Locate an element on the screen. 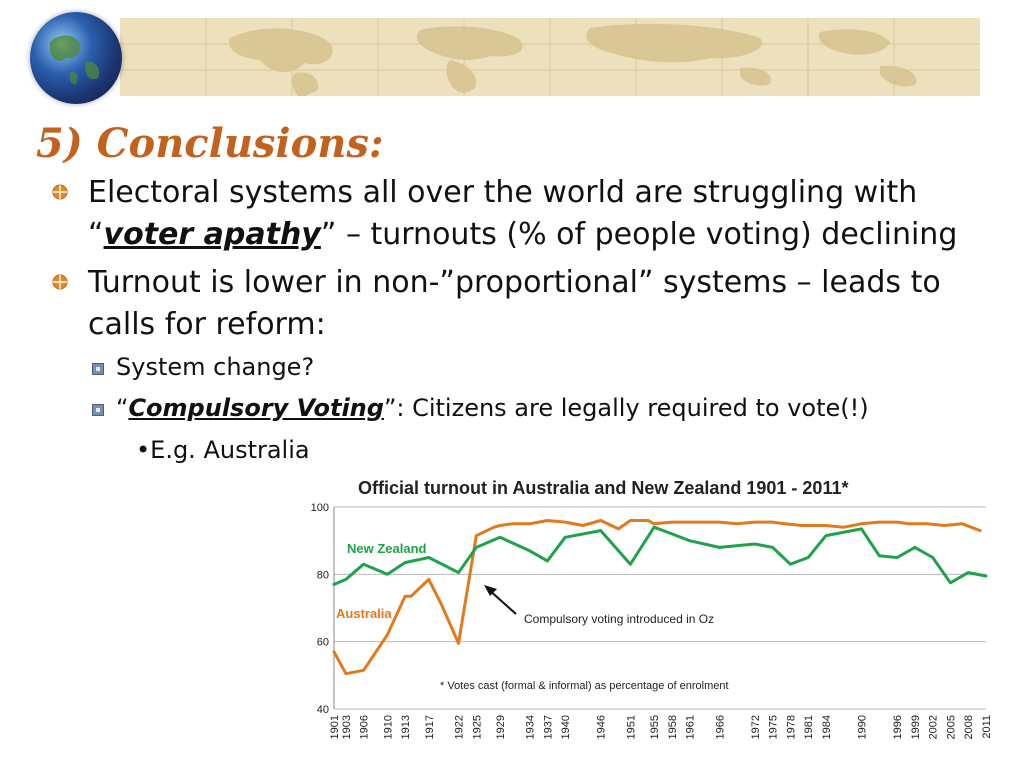  x-tick-label: 1934 is located at coordinates (531, 727).